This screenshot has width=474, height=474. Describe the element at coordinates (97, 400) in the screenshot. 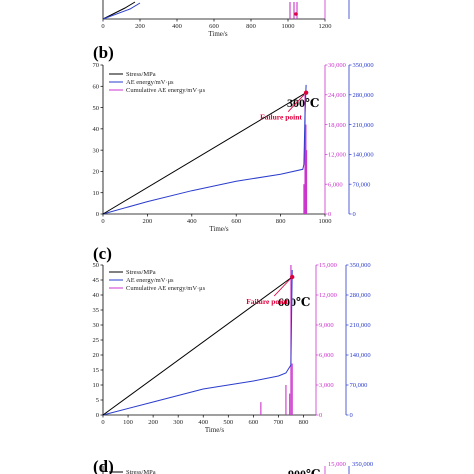

I see `stress-tick-label: 5` at that location.